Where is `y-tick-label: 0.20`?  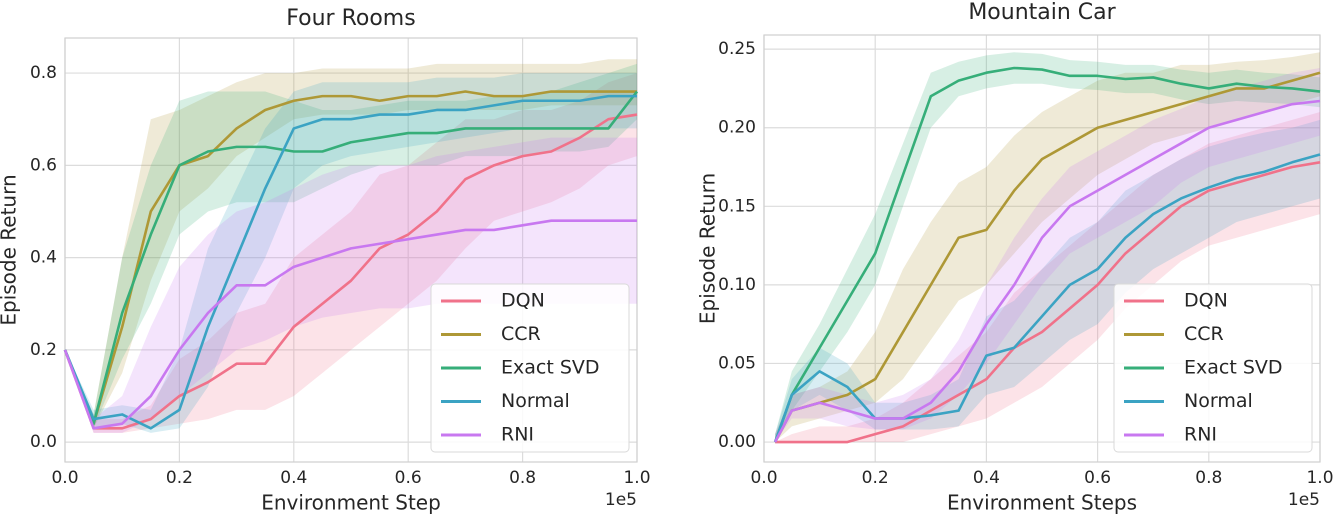 y-tick-label: 0.20 is located at coordinates (737, 128).